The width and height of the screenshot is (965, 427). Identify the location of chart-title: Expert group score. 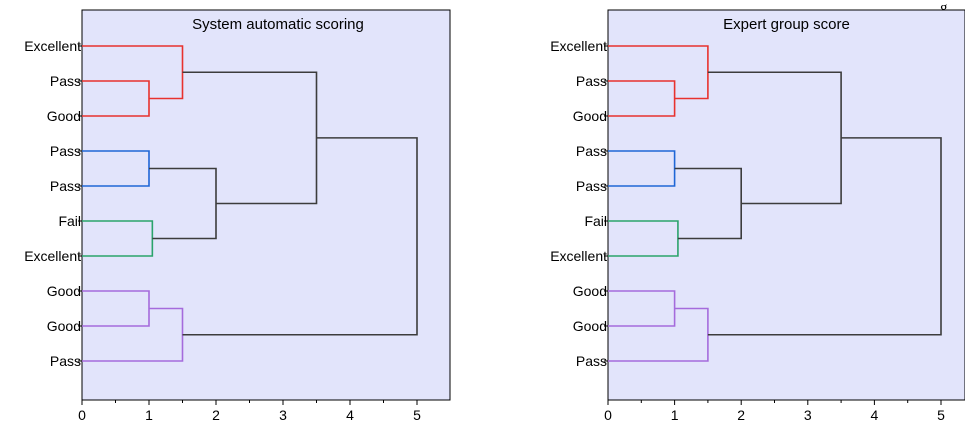
(786, 24).